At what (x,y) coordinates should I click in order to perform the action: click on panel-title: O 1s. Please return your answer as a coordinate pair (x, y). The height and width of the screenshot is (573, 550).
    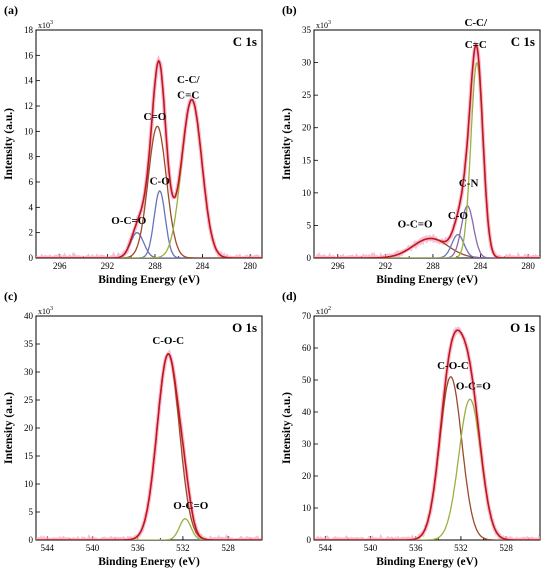
    Looking at the image, I should click on (244, 327).